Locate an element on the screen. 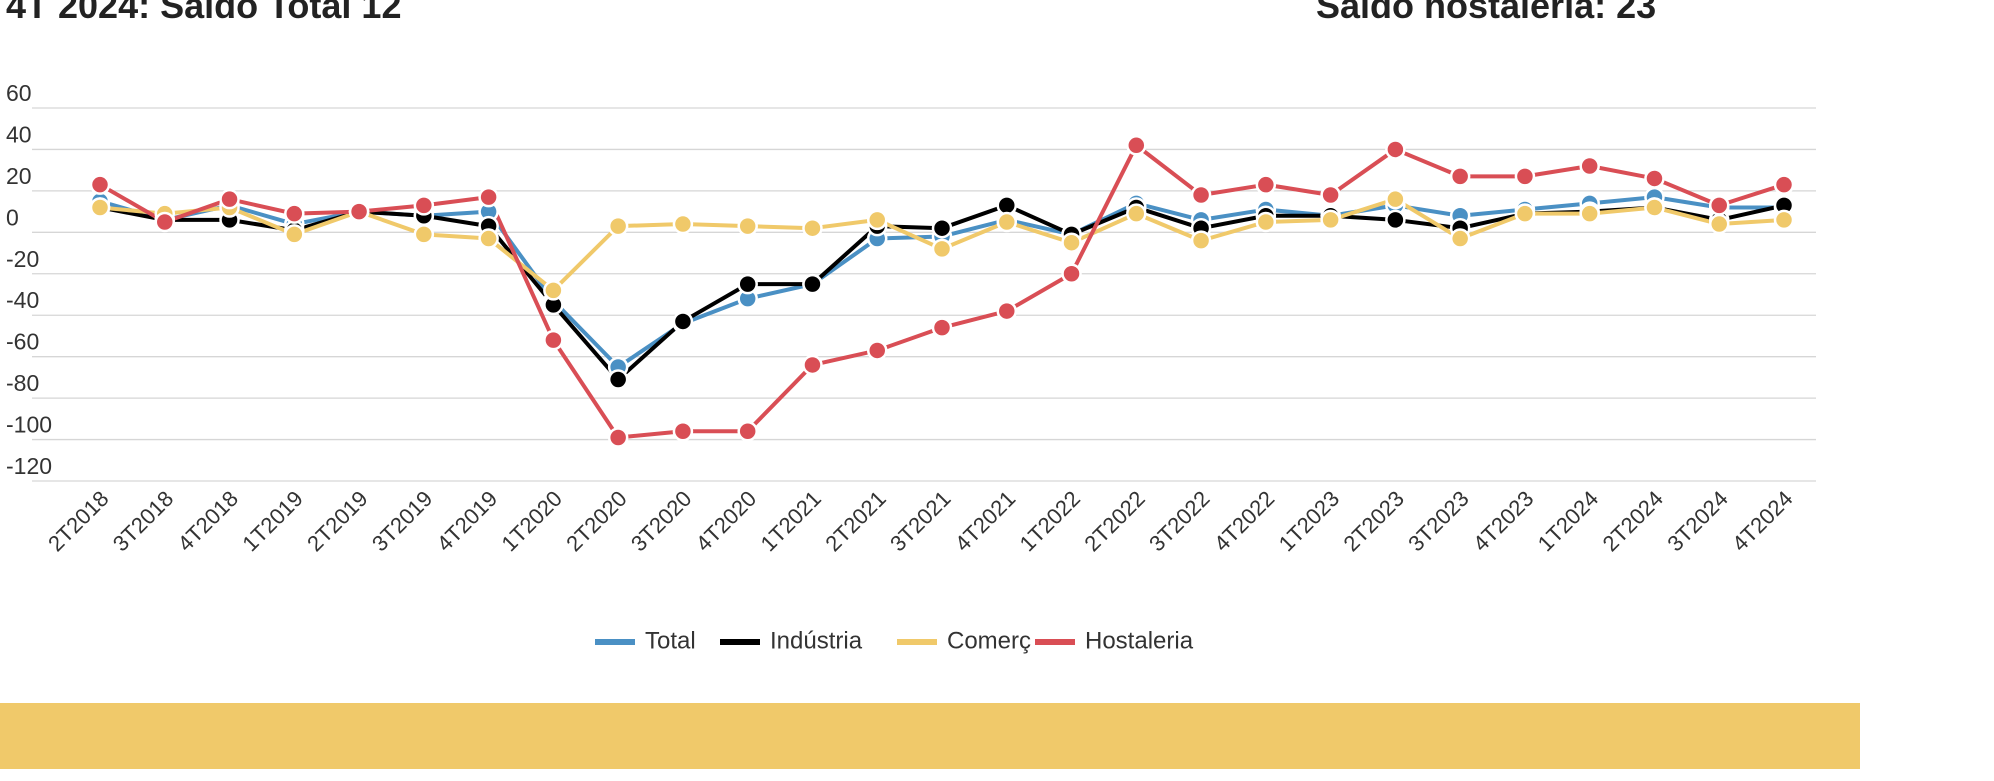  y-tick-label: 60 is located at coordinates (19, 93).